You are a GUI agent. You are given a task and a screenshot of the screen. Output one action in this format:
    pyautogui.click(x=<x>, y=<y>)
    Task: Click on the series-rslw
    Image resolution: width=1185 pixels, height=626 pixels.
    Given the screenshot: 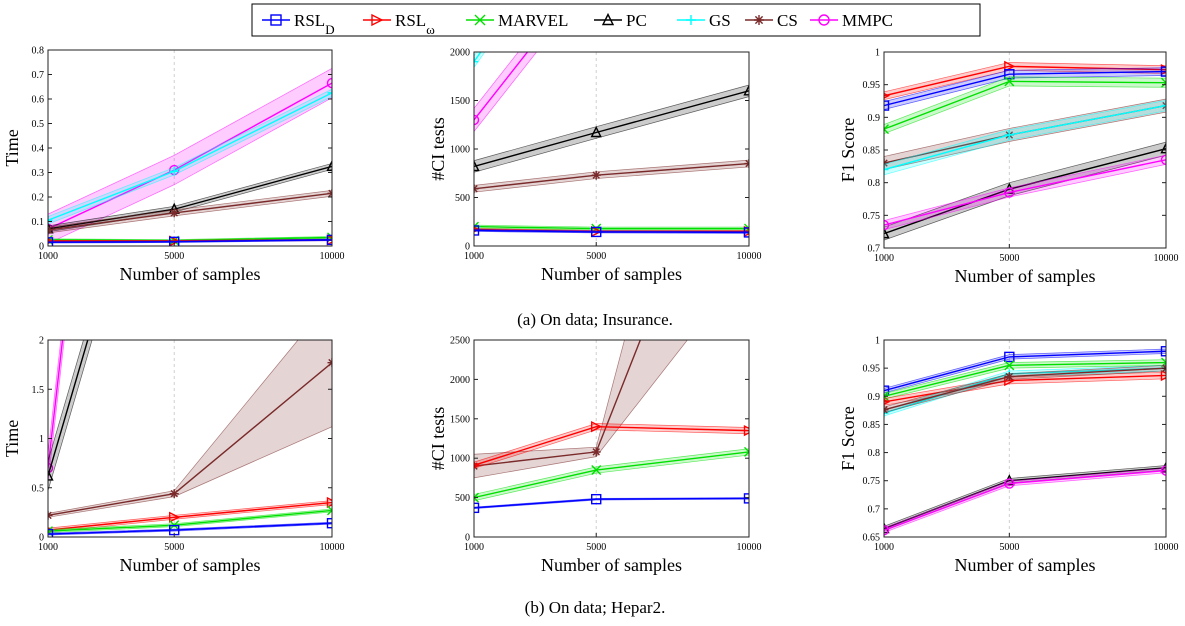 What is the action you would take?
    pyautogui.click(x=190, y=515)
    